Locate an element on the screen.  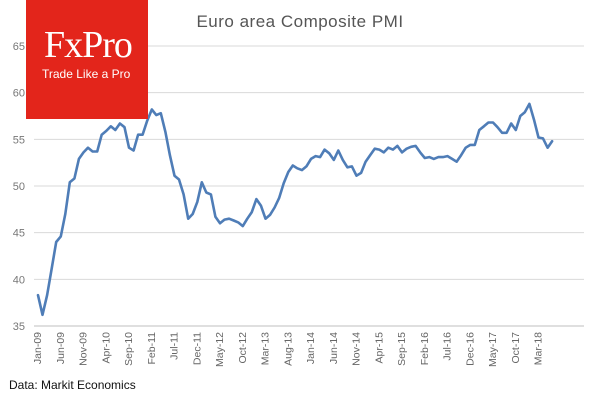
x-tick-label: Oct-17 is located at coordinates (516, 348).